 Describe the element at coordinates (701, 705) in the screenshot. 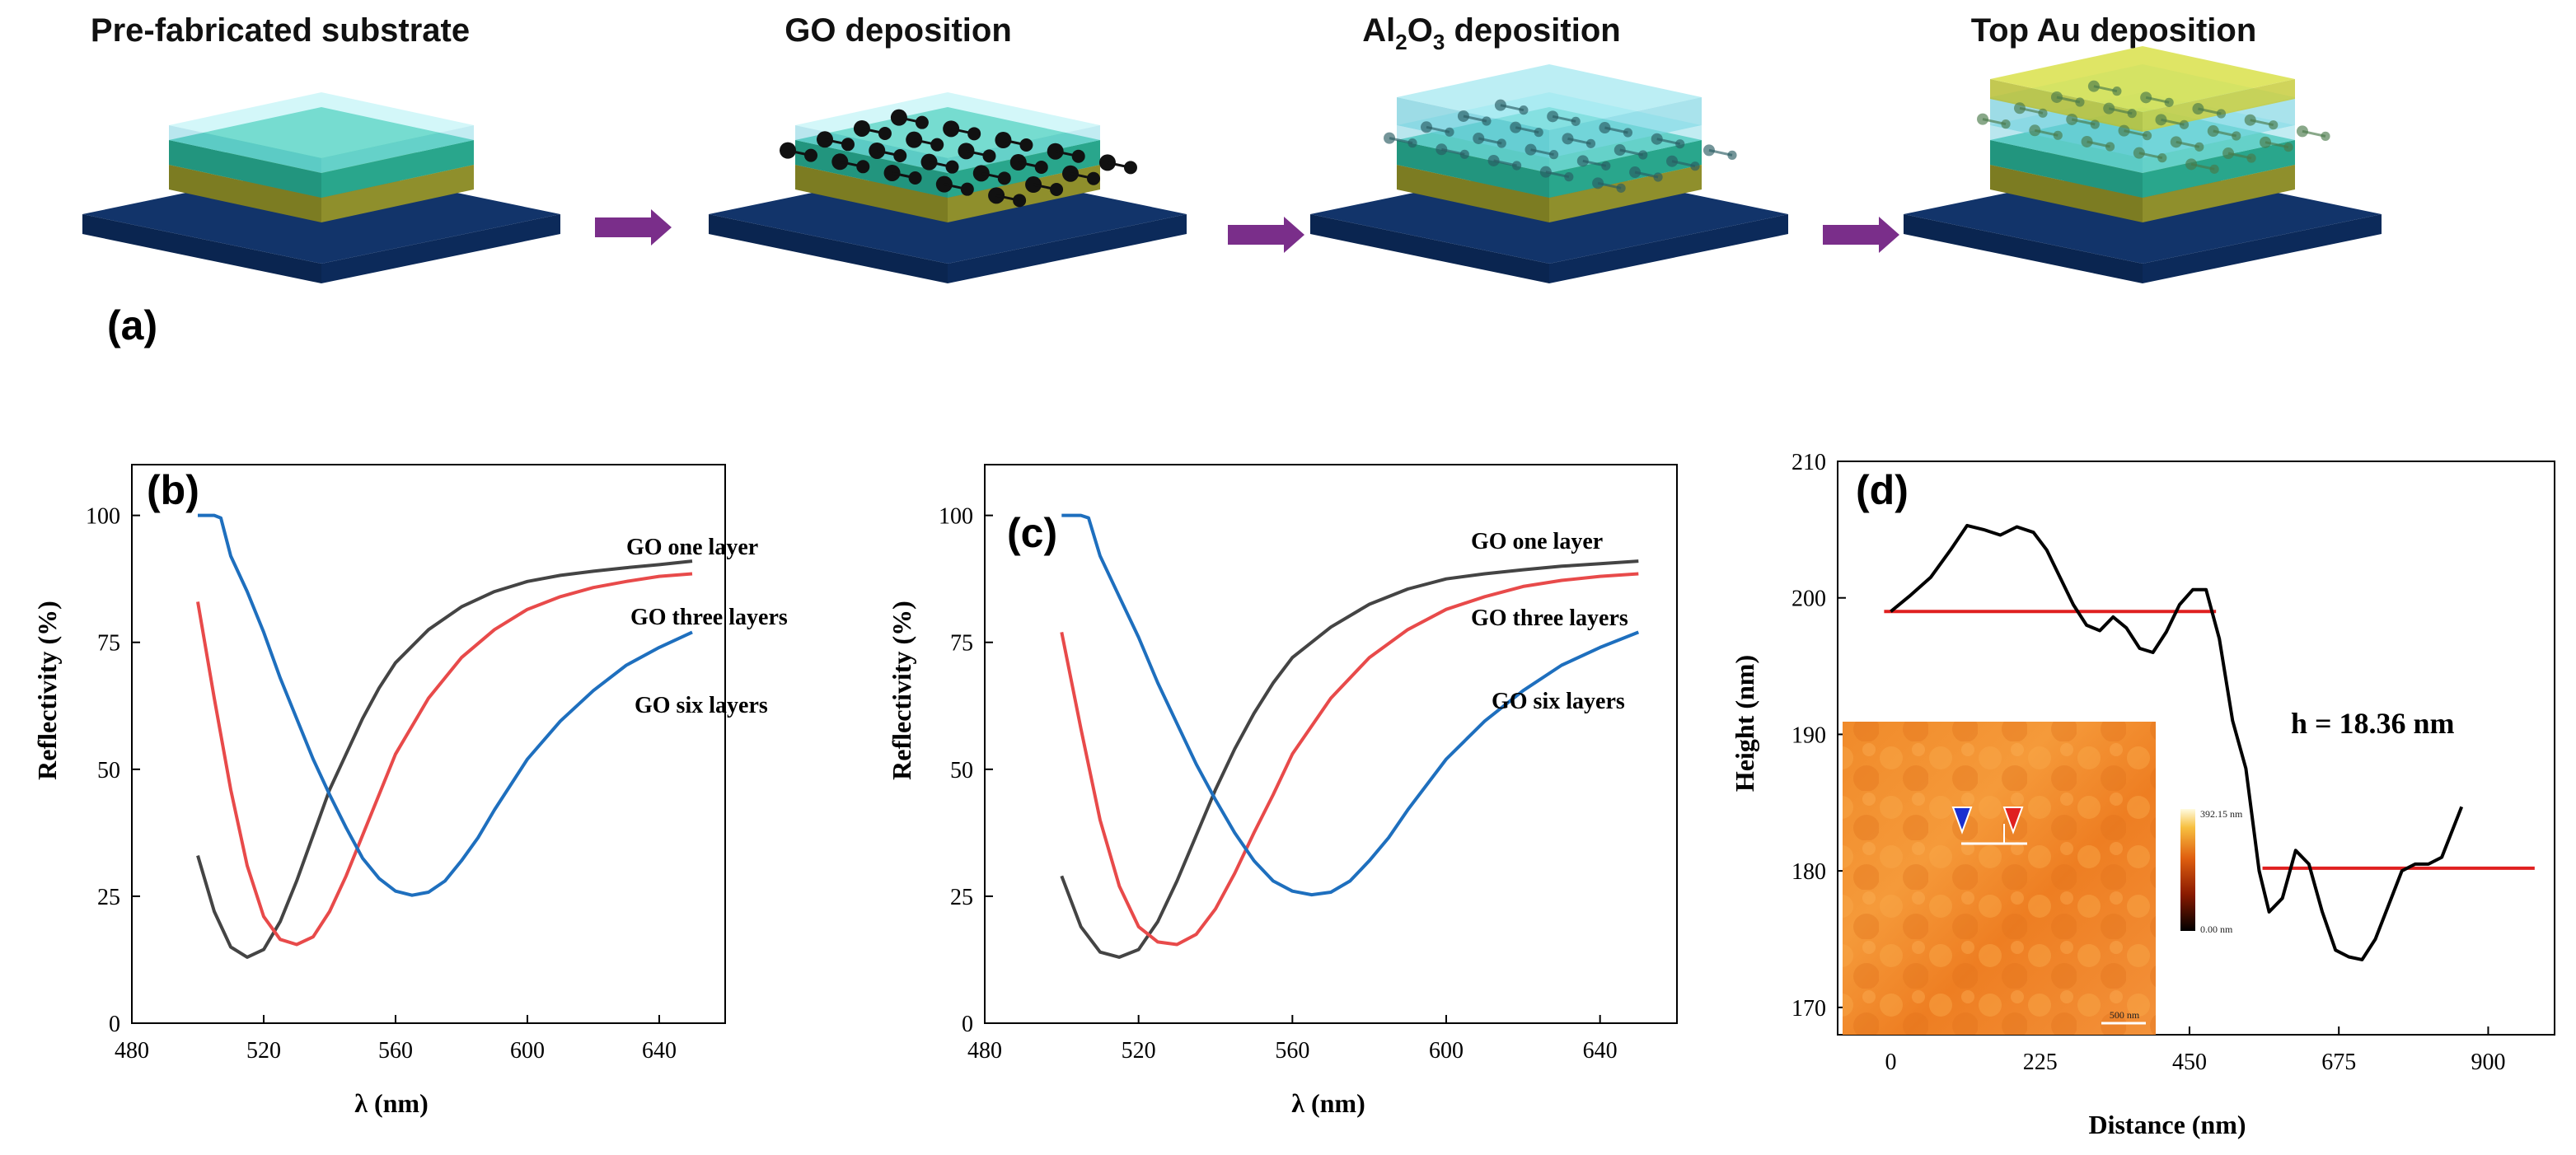

I see `legend-b-six-layers: GO six layers` at that location.